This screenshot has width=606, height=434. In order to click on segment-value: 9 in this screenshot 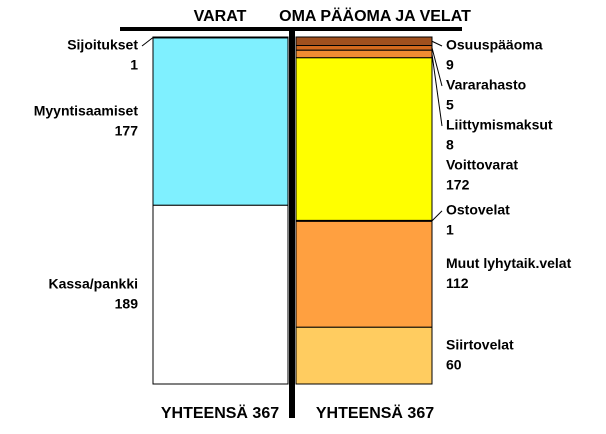, I will do `click(450, 65)`.